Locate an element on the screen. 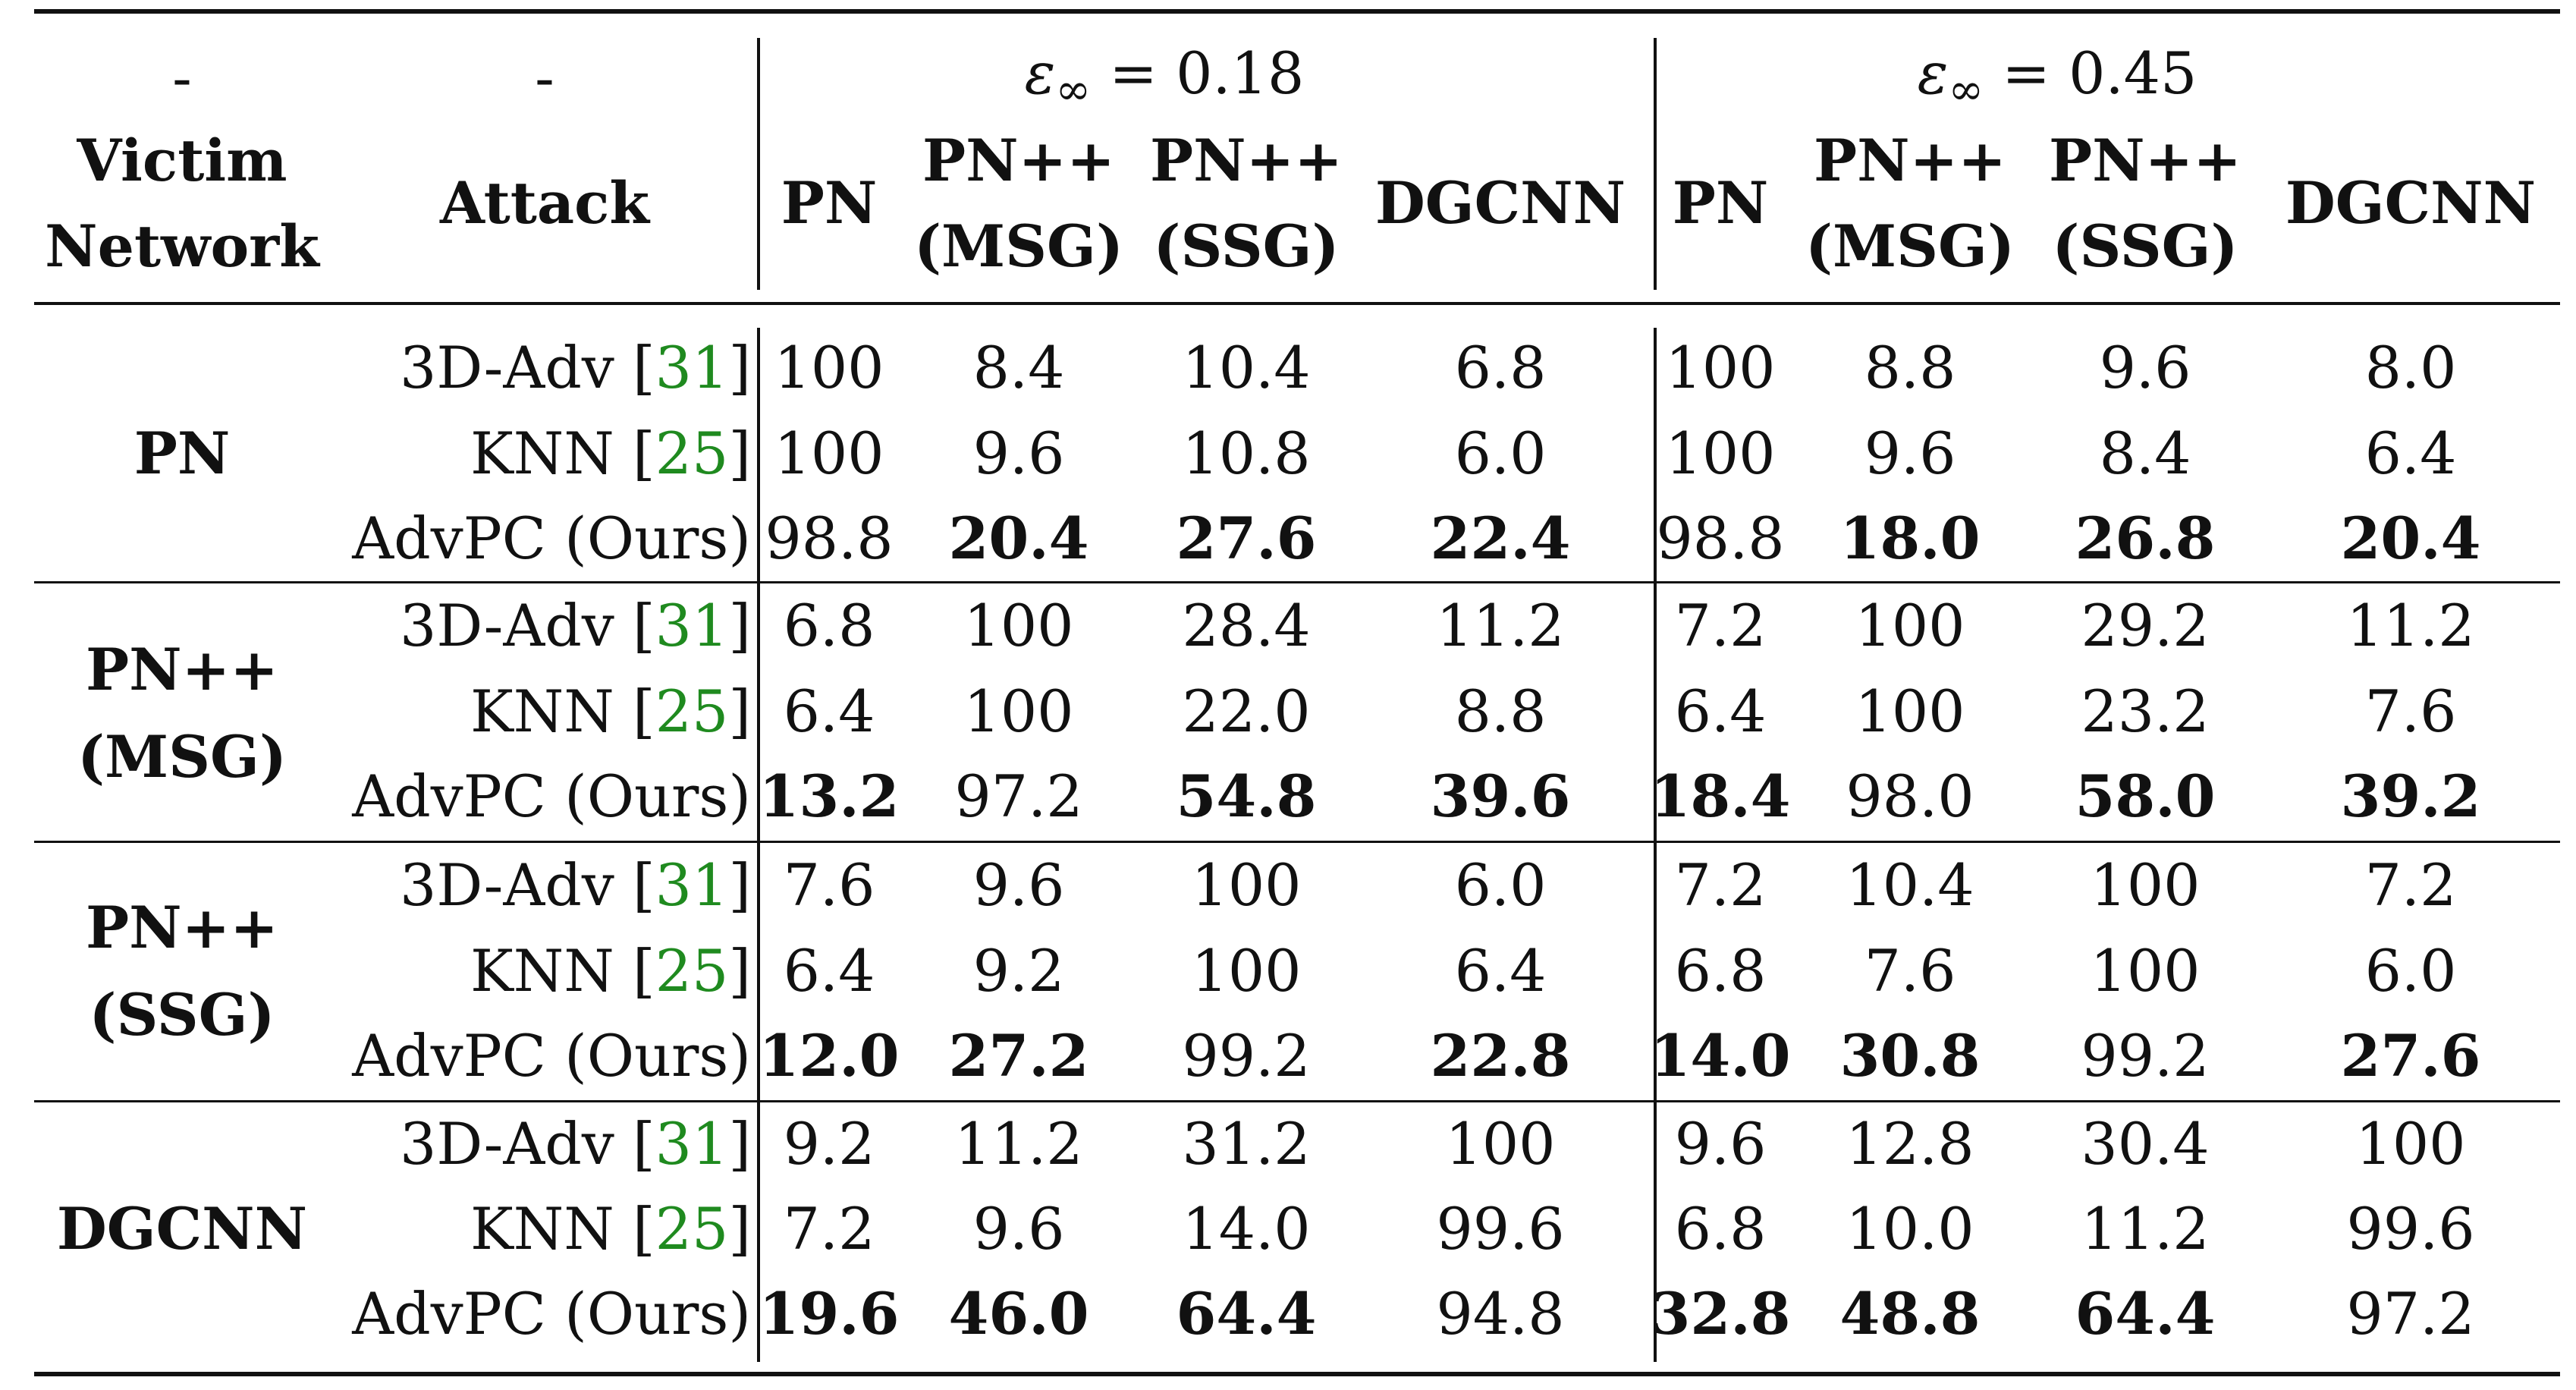 The height and width of the screenshot is (1390, 2576). table-cell: 99.6 is located at coordinates (1500, 1229).